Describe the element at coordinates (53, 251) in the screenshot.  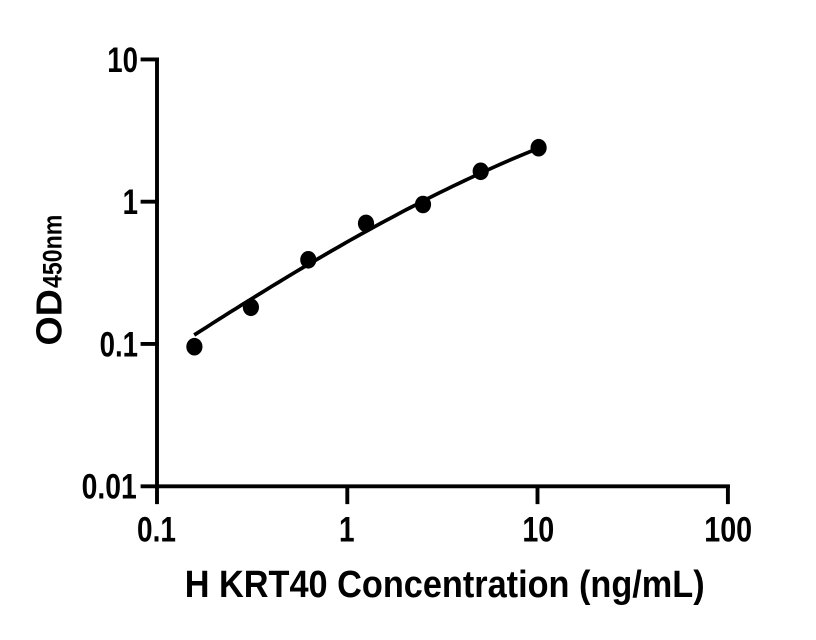
I see `svg-text: 450nm` at that location.